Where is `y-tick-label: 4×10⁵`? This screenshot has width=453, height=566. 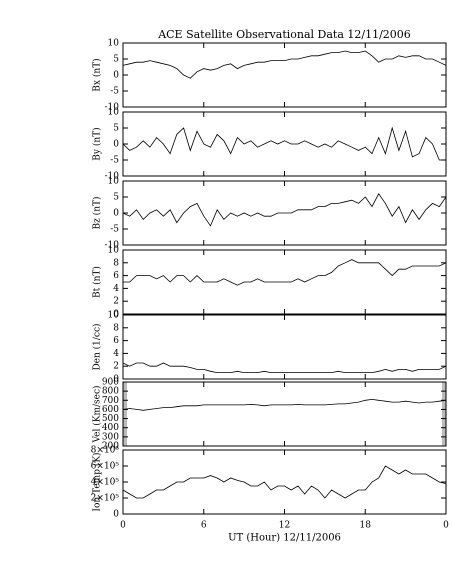 y-tick-label: 4×10⁵ is located at coordinates (105, 483).